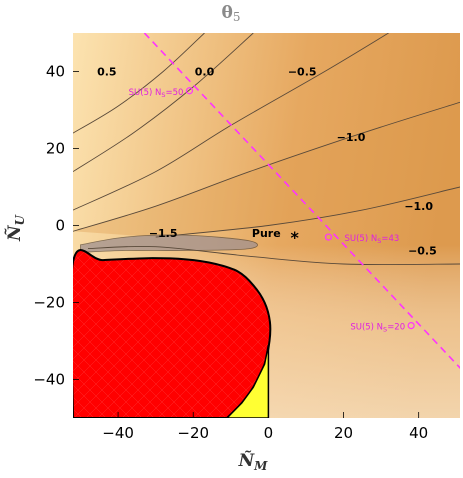 This screenshot has height=478, width=463. Describe the element at coordinates (156, 93) in the screenshot. I see `su5-point-label-0: SU(5) NS=50` at that location.